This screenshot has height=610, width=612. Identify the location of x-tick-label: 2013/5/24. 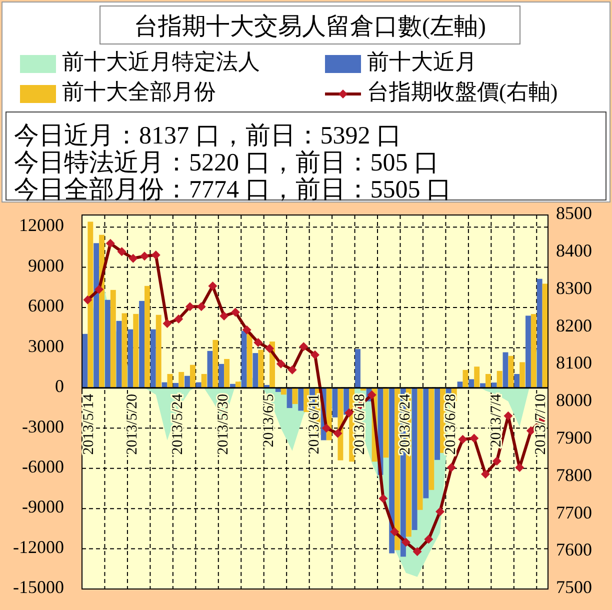
(178, 424).